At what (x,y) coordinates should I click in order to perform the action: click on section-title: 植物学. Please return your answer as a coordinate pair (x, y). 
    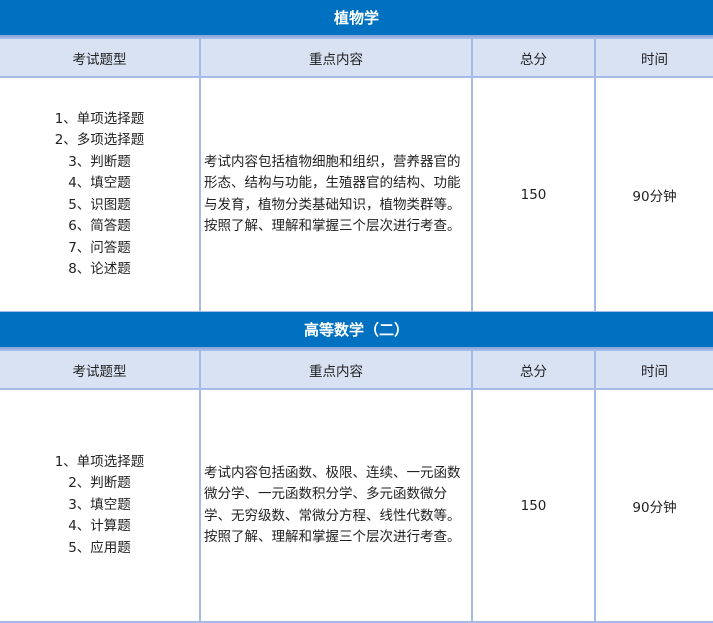
    Looking at the image, I should click on (356, 18).